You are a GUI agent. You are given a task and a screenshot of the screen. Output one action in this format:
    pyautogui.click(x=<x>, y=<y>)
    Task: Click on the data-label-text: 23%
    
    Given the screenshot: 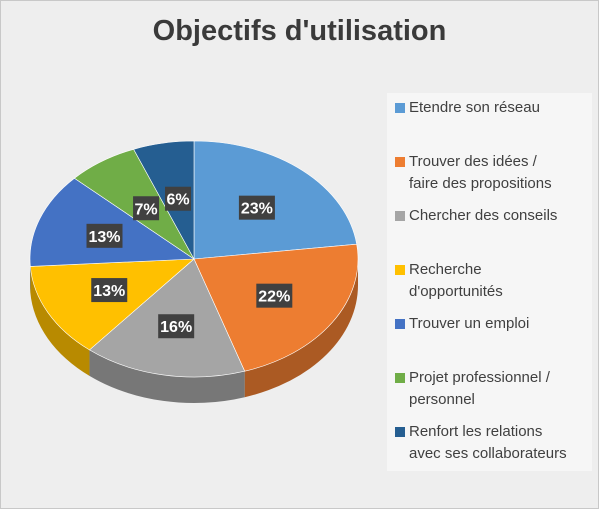 What is the action you would take?
    pyautogui.click(x=257, y=209)
    